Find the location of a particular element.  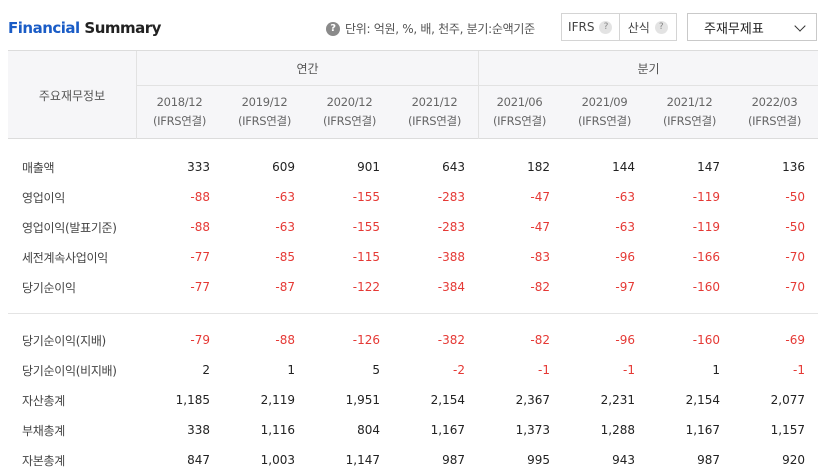

title-rest-text: Summary is located at coordinates (120, 28).